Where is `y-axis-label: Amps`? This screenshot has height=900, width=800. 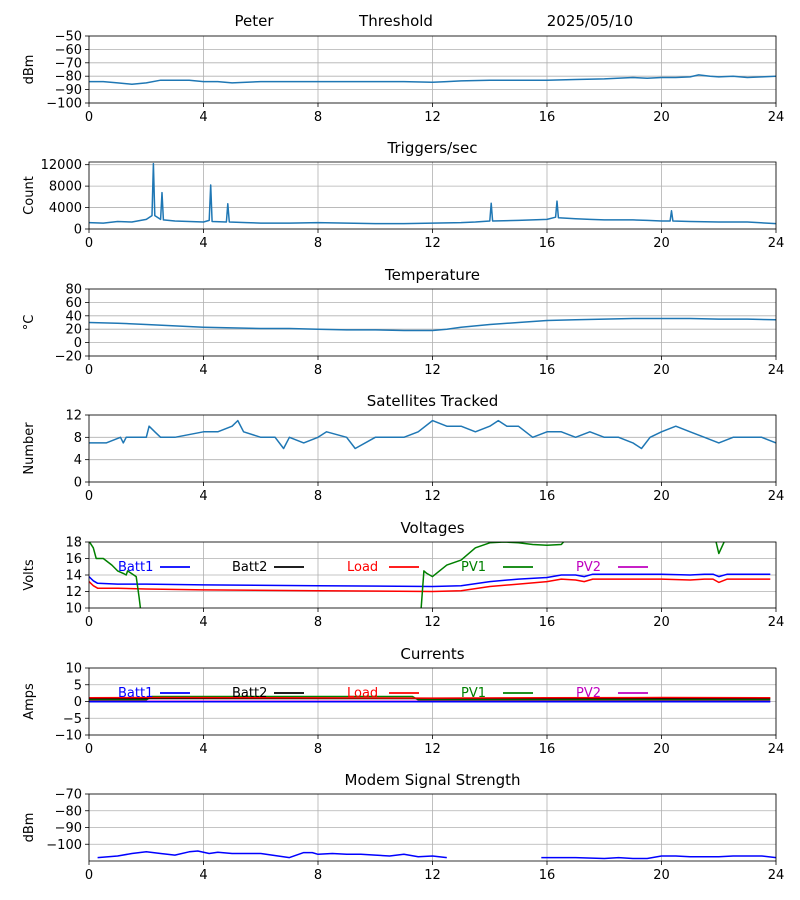
y-axis-label: Amps is located at coordinates (29, 701).